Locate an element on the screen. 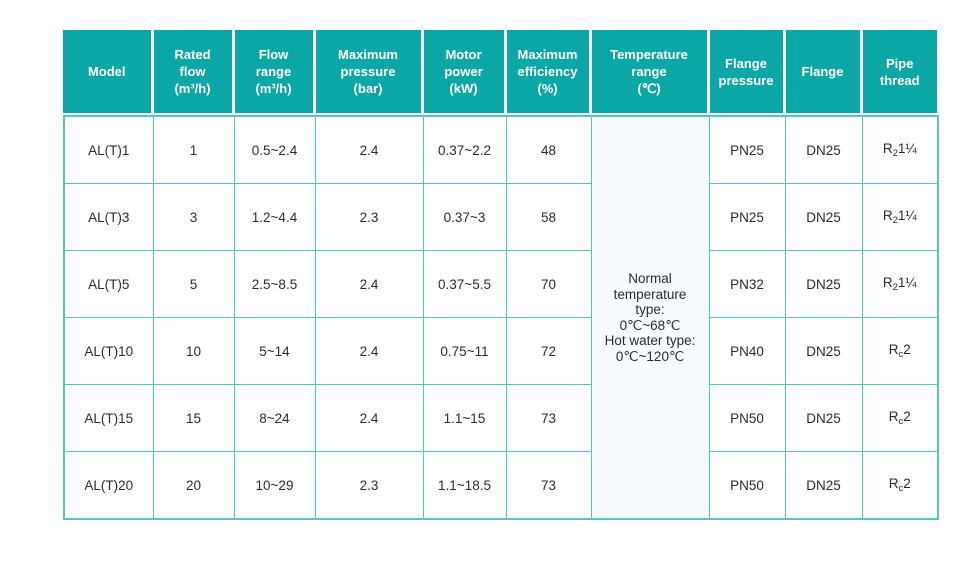 The image size is (970, 570). table-row: AL(T)15 15 8~24 2.4 1.1~15 73 PN50 DN25 Rc2 is located at coordinates (501, 418).